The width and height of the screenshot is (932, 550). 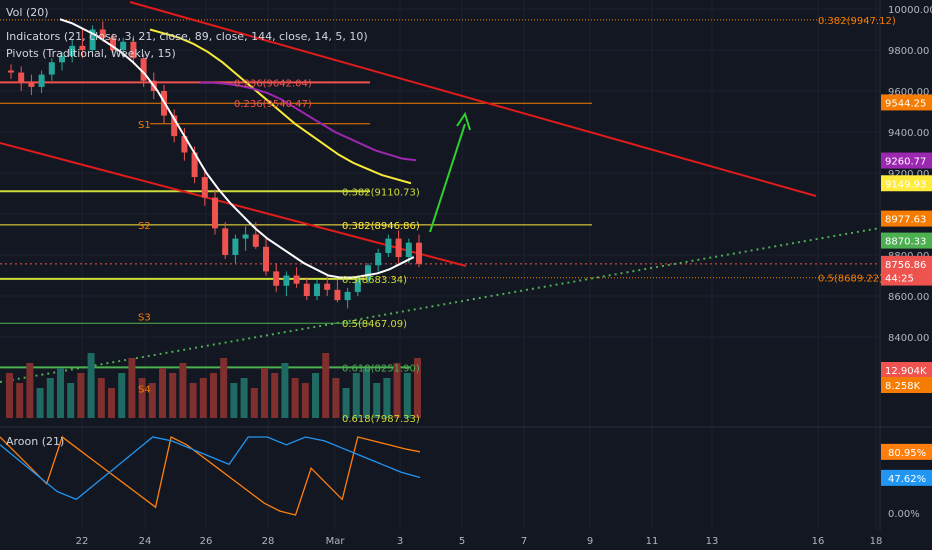 I want to click on aroon-badge-label: 0.00%, so click(x=904, y=514).